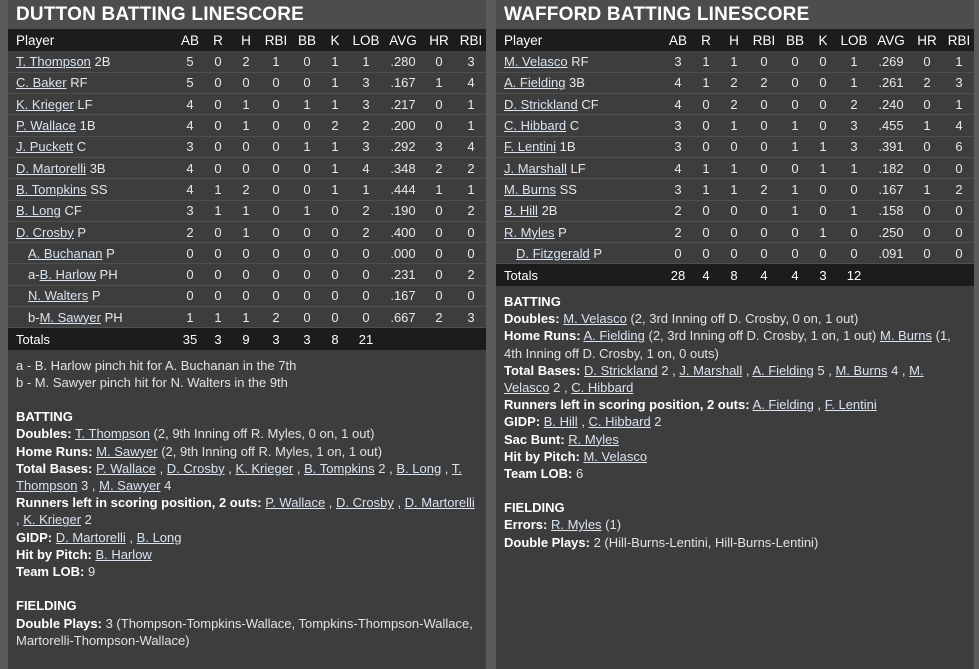 Image resolution: width=979 pixels, height=669 pixels. Describe the element at coordinates (247, 537) in the screenshot. I see `batting-note-line: GIDP: D. Martorelli , B. Long` at that location.